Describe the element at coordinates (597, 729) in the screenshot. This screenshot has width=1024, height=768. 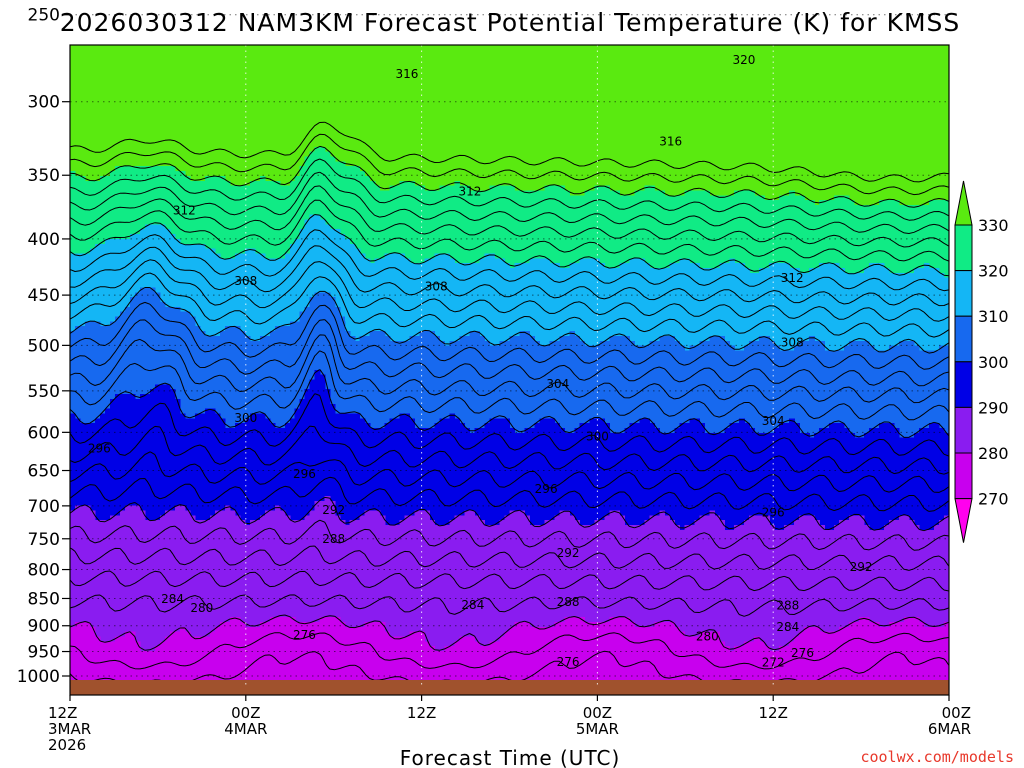
I see `x-tick-label: 5MAR` at that location.